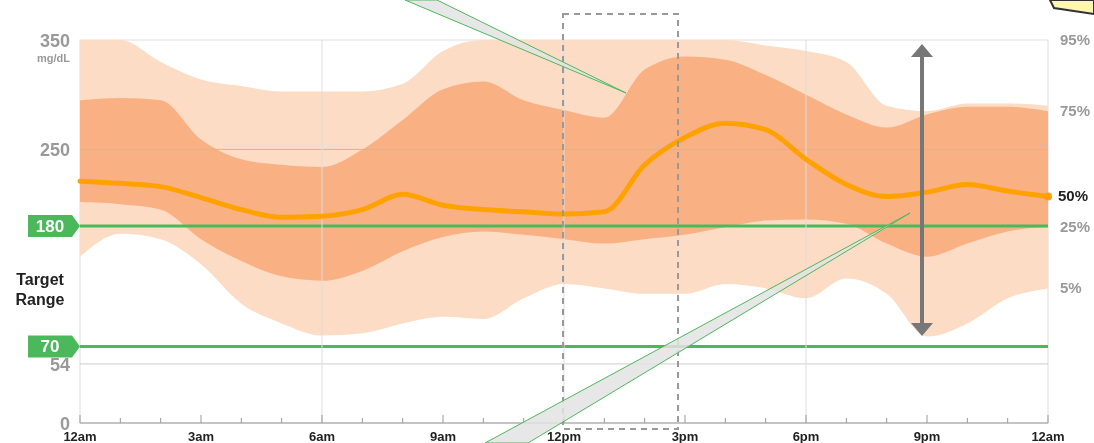 This screenshot has height=443, width=1094. Describe the element at coordinates (40, 289) in the screenshot. I see `text: Target Range` at that location.